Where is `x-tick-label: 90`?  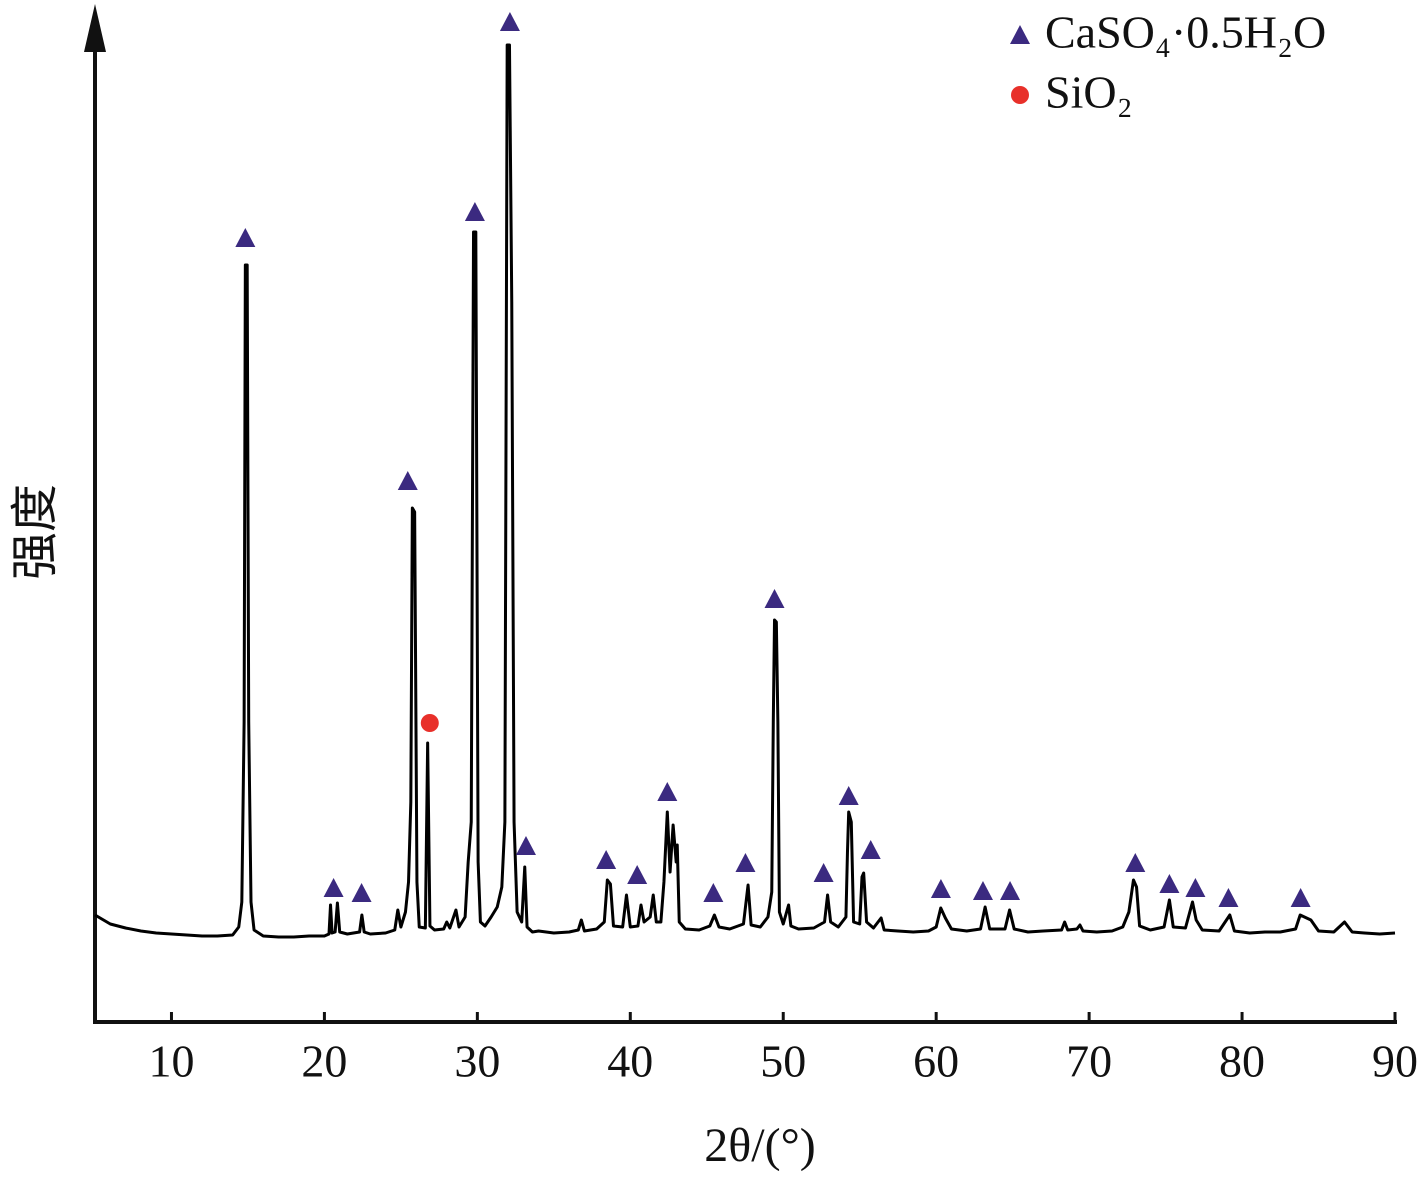 x-tick-label: 90 is located at coordinates (1394, 1061).